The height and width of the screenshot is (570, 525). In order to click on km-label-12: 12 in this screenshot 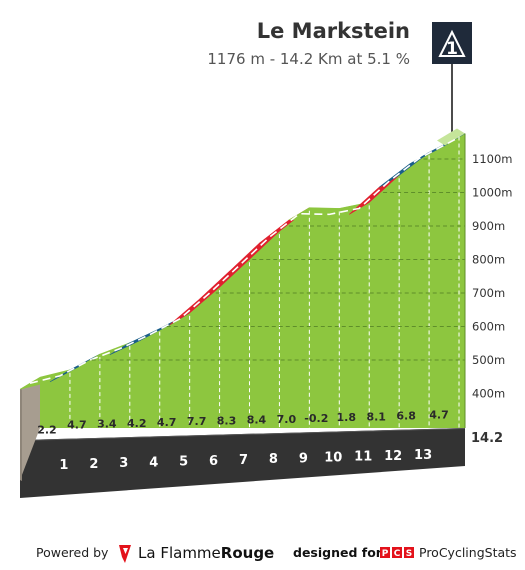, I will do `click(393, 456)`.